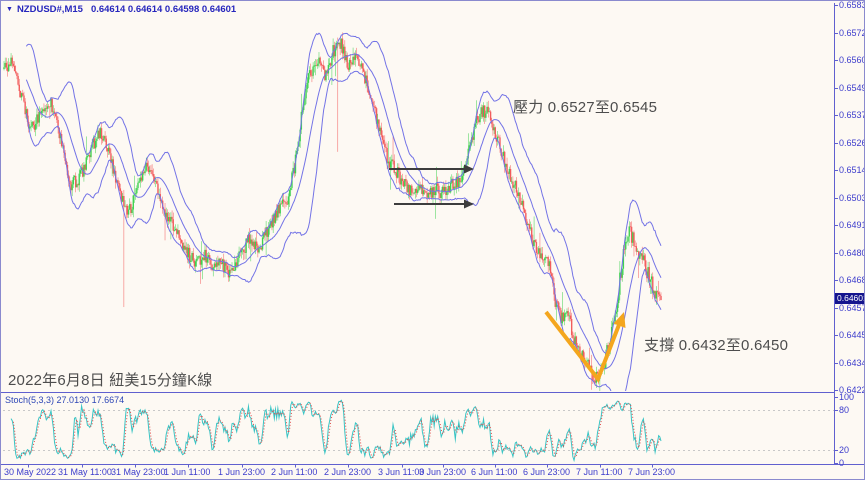  Describe the element at coordinates (851, 87) in the screenshot. I see `price-axis-label: 0.65490` at that location.